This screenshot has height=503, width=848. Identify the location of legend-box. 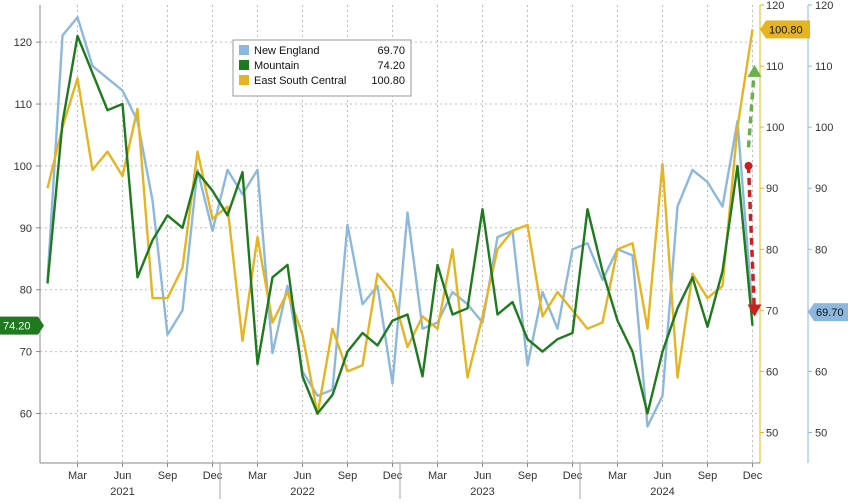
(322, 68).